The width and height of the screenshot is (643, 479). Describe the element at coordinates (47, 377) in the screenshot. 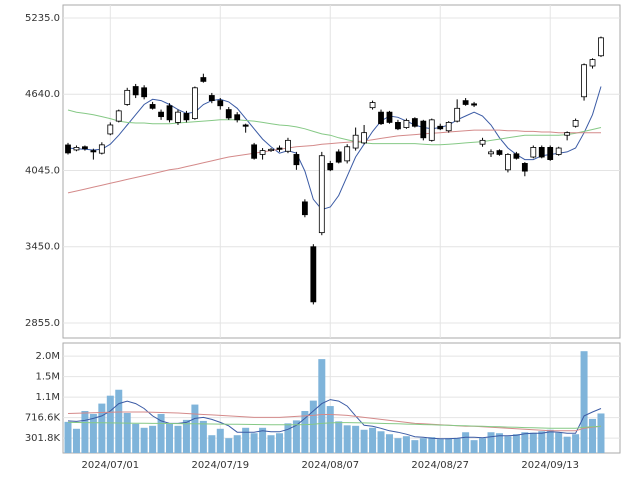

I see `y-tick-label: 1.5M` at that location.